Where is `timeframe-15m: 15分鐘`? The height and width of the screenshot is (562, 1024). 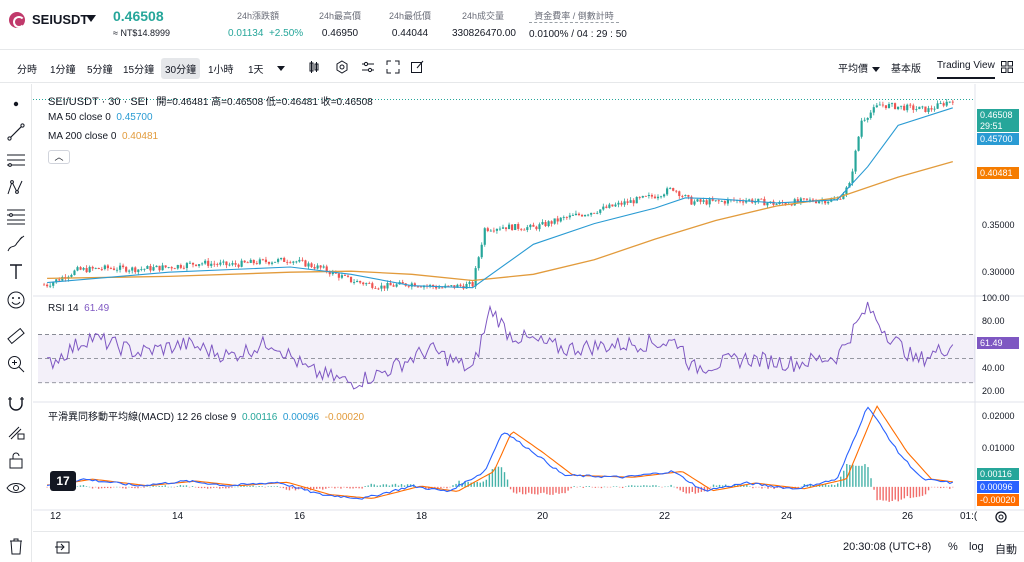 timeframe-15m: 15分鐘 is located at coordinates (139, 70).